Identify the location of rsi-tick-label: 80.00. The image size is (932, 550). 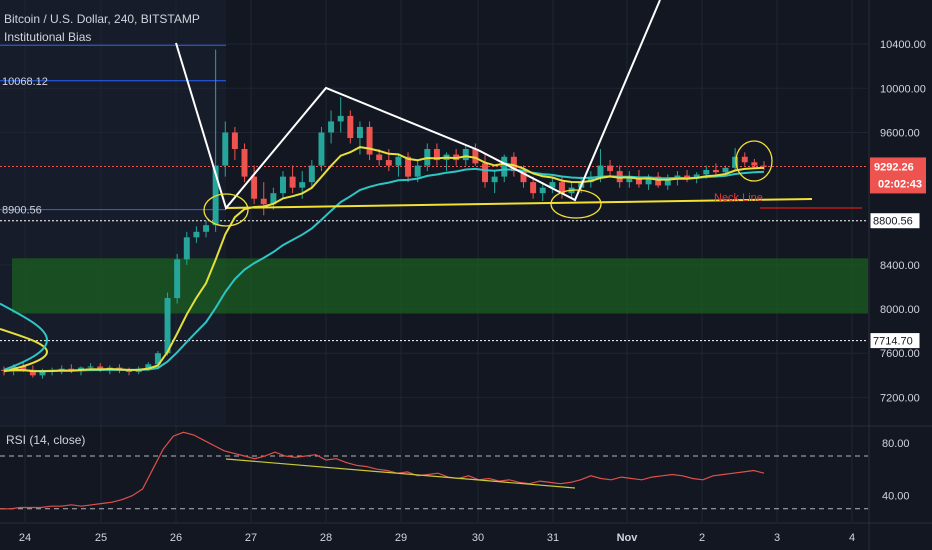
(896, 444).